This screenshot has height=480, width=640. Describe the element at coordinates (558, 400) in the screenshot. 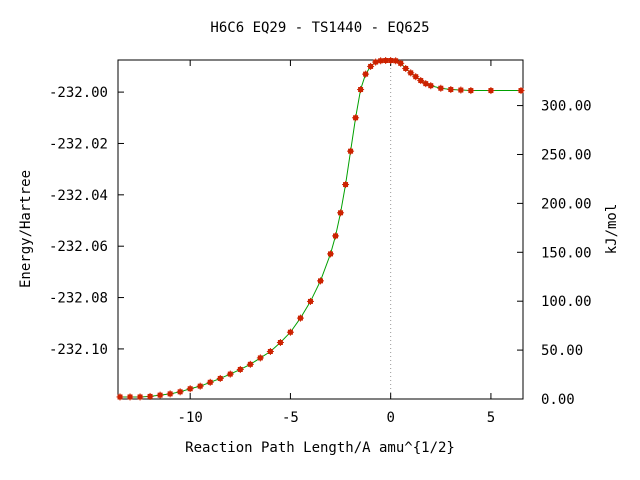

I see `y2-tick-label: 0.00` at that location.